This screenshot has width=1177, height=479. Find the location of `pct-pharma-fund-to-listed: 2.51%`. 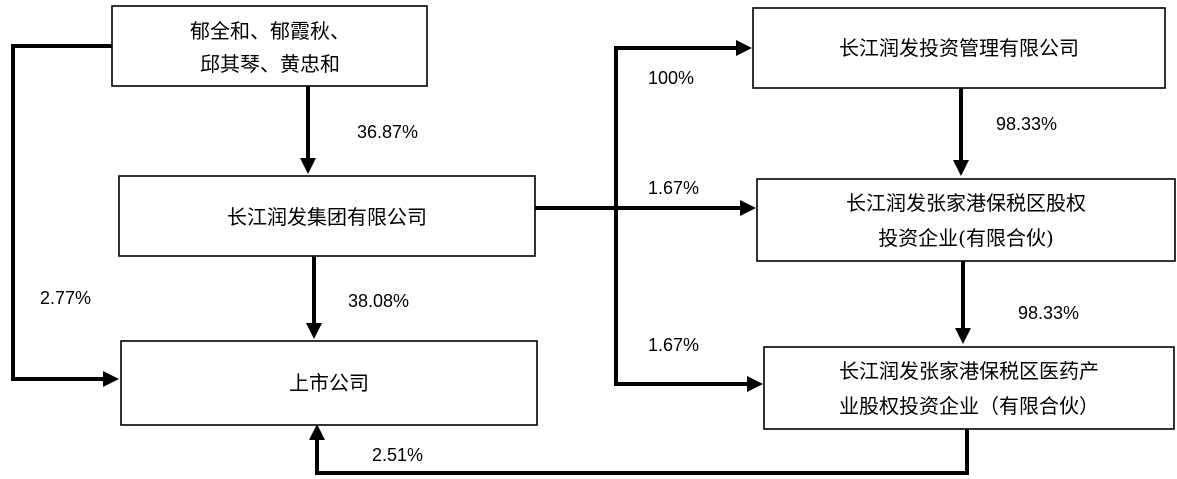

pct-pharma-fund-to-listed: 2.51% is located at coordinates (397, 455).